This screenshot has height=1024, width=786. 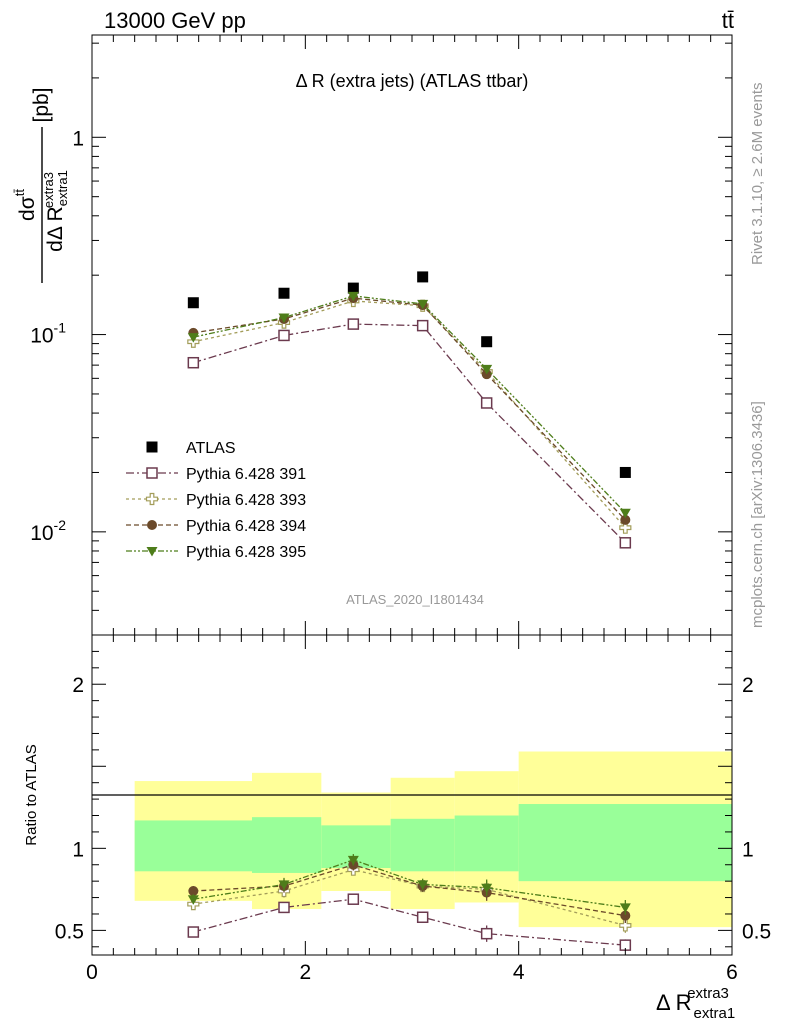 I want to click on main-y-axis-label: dσtt̄ dΔ Rextra1extra3 [pb], so click(x=41, y=185).